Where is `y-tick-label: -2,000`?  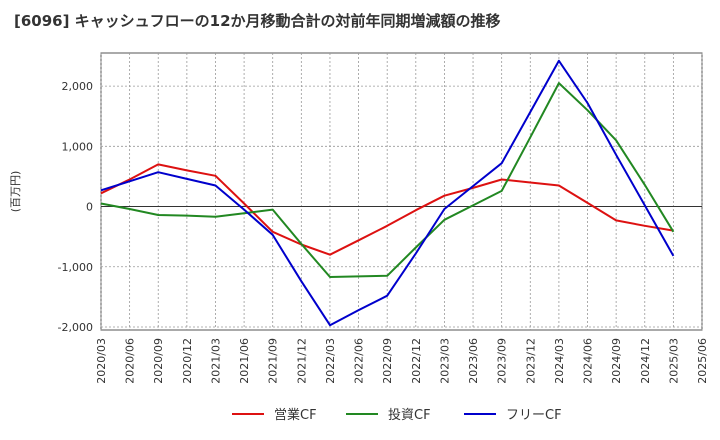
y-tick-label: -2,000 is located at coordinates (75, 327).